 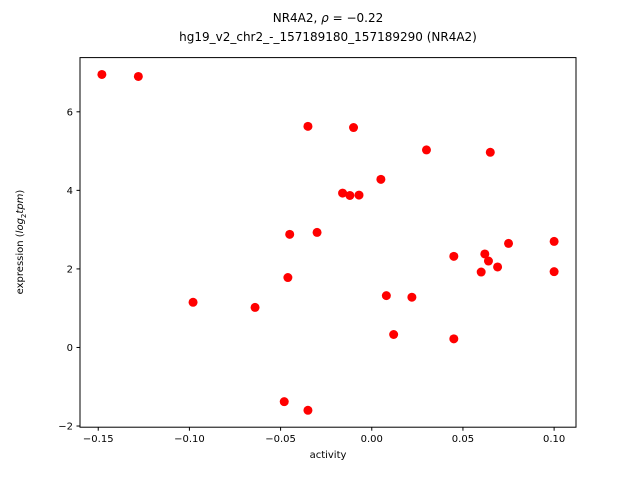 I want to click on y-tick-label: 0, so click(x=70, y=348).